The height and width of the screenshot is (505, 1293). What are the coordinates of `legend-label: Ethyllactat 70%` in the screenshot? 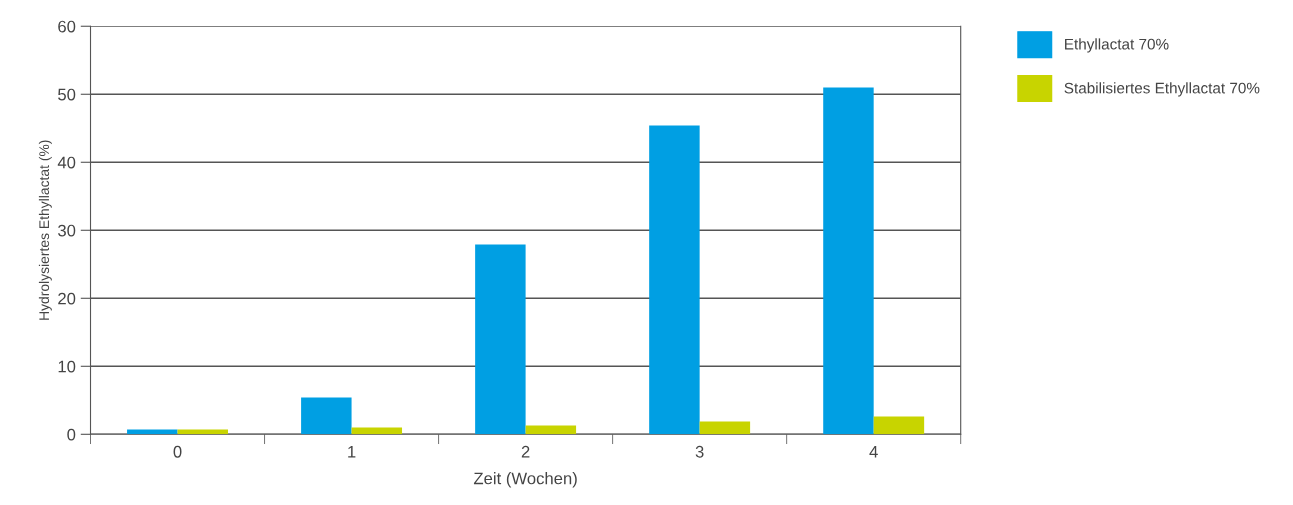 It's located at (1117, 45).